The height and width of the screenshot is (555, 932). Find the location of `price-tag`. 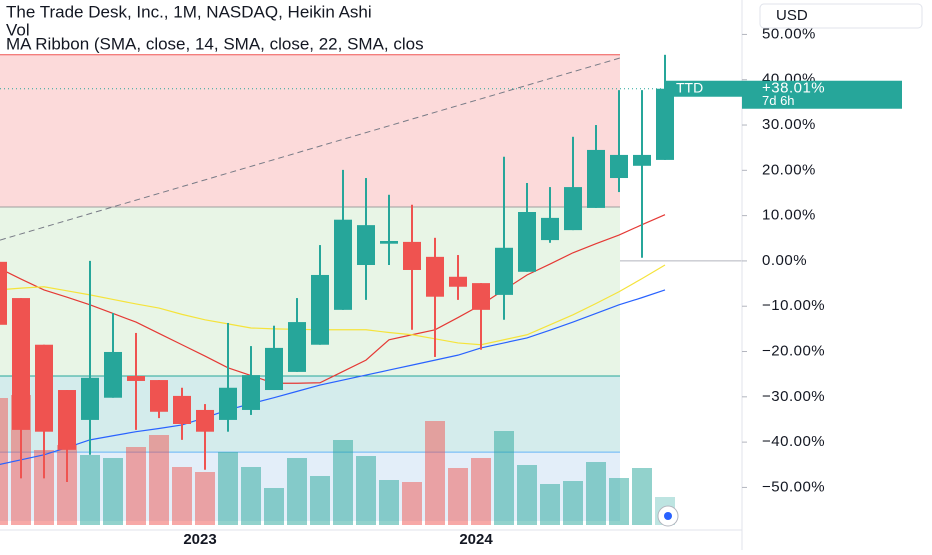

price-tag is located at coordinates (822, 94).